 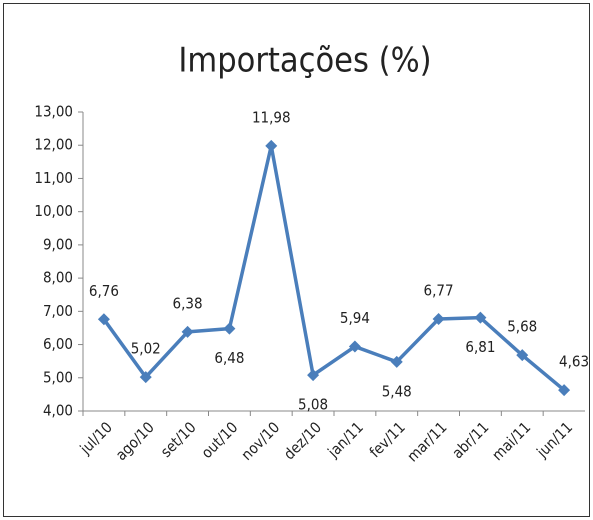 What do you see at coordinates (480, 347) in the screenshot?
I see `data-label: 6,81` at bounding box center [480, 347].